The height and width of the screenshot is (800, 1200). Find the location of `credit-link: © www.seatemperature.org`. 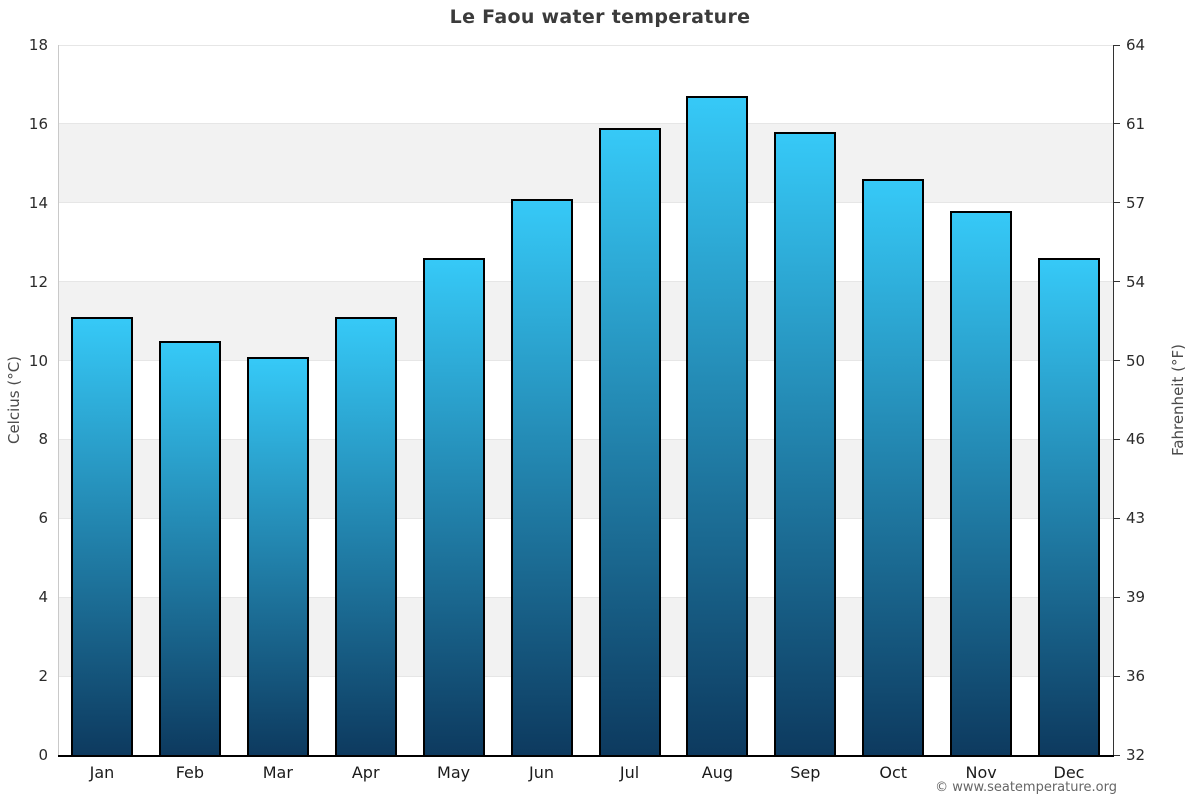

credit-link: © www.seatemperature.org is located at coordinates (1026, 787).